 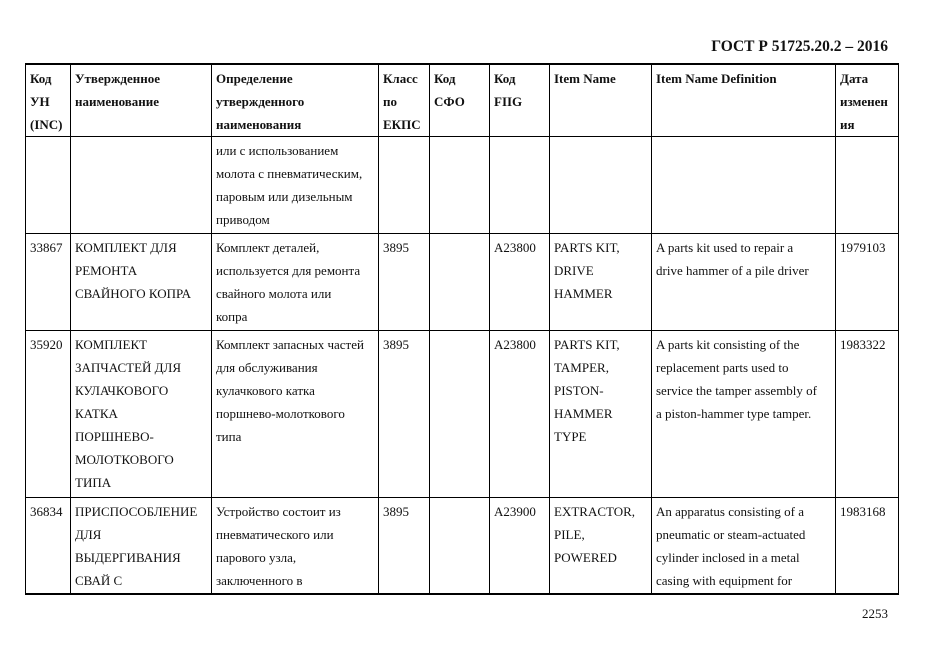 I want to click on cell-item-name: PARTS KIT, DRIVE HAMMER, so click(x=600, y=282).